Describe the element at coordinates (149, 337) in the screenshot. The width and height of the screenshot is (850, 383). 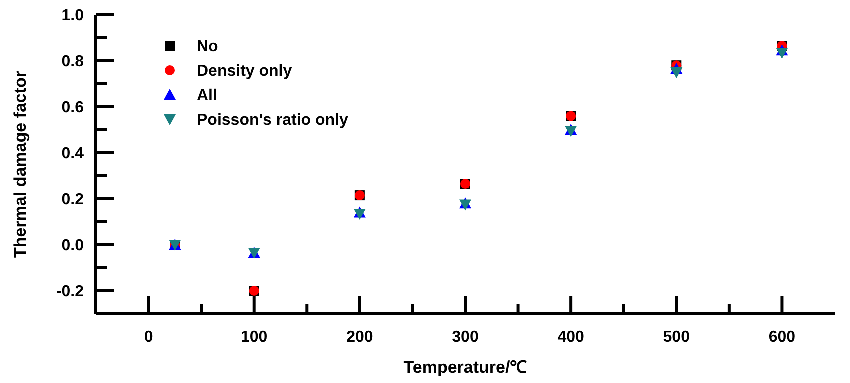
I see `x-tick-label: 0` at that location.